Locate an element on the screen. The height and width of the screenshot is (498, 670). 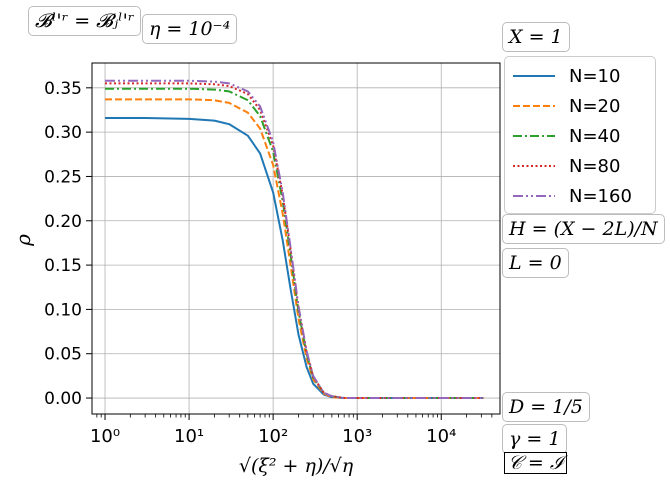
annotation-l: L = 0 is located at coordinates (535, 263).